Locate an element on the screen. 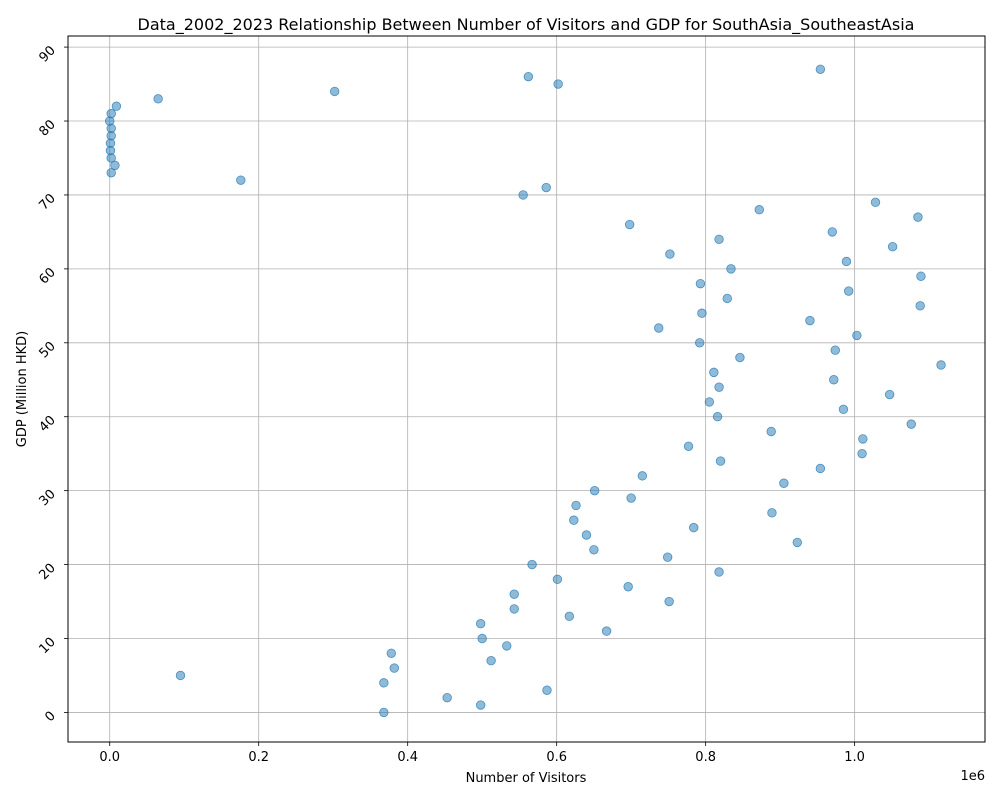 The height and width of the screenshot is (800, 1000). x-axis-offset-label: 1e6 is located at coordinates (972, 776).